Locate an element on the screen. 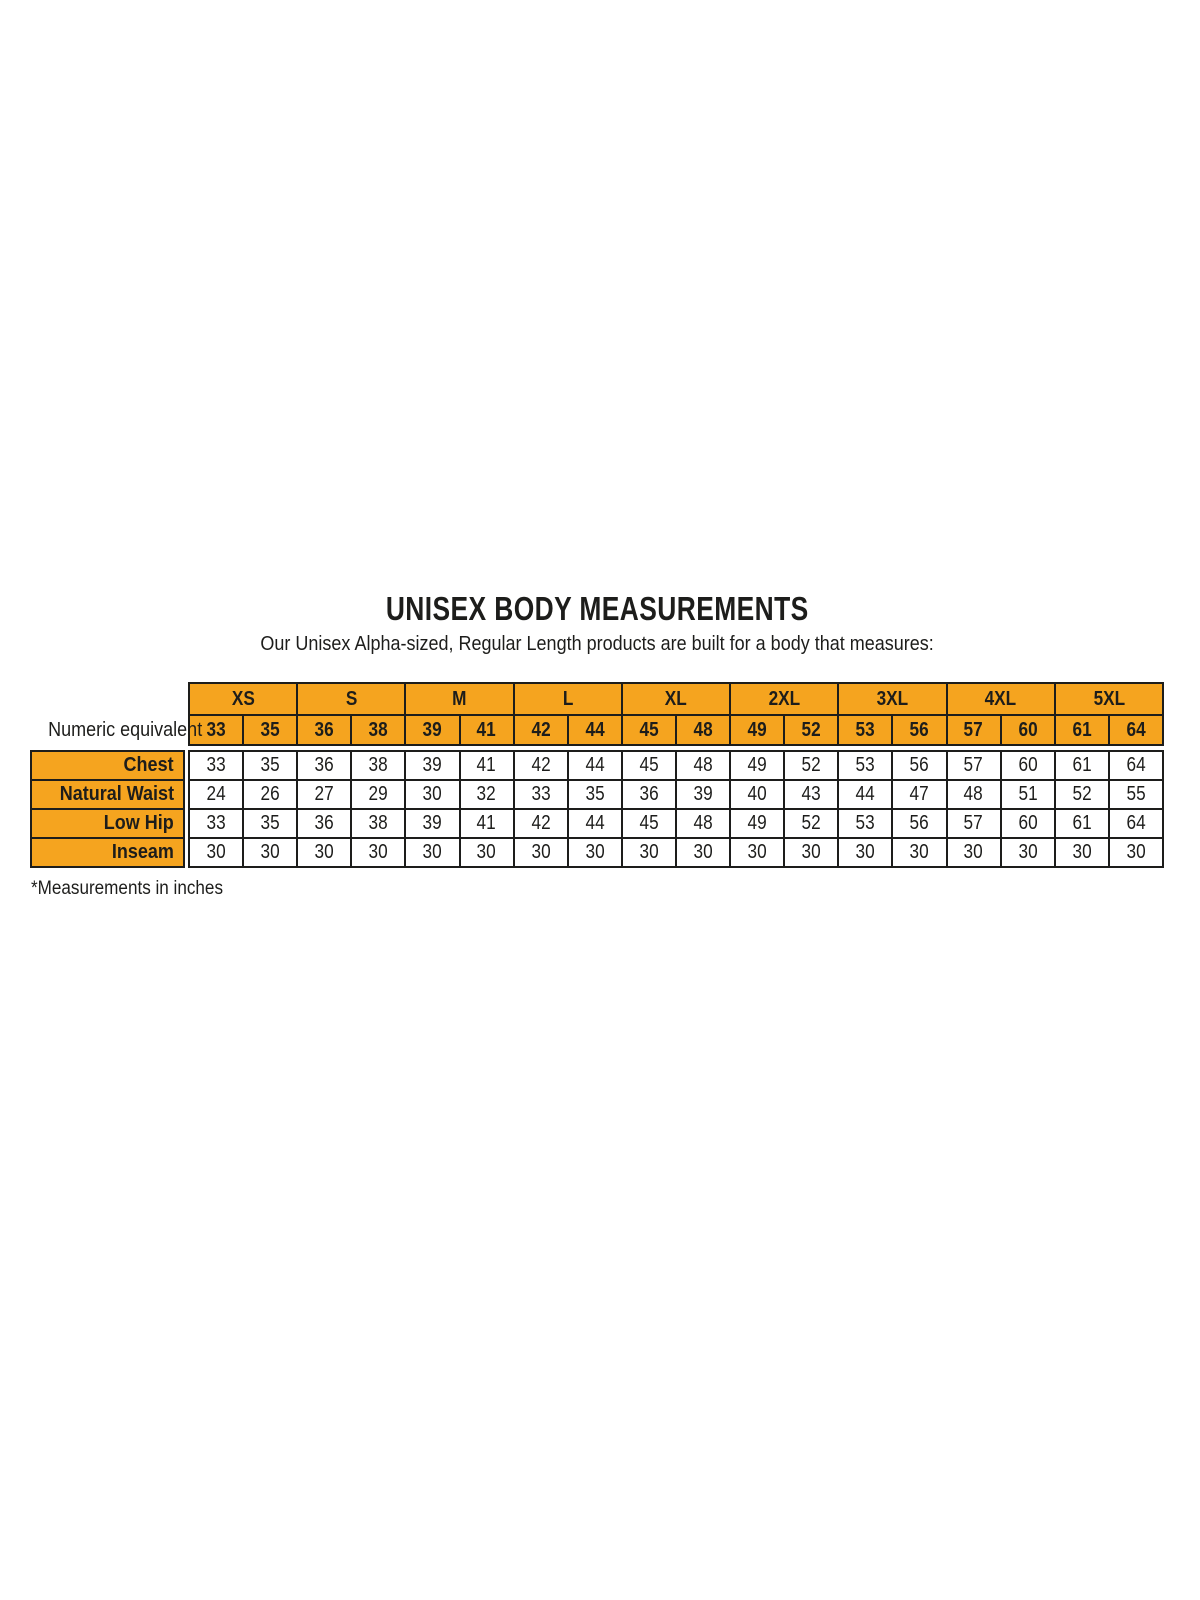 This screenshot has width=1200, height=1600. measurement-cell-chest-15-text: 60 is located at coordinates (1028, 765).